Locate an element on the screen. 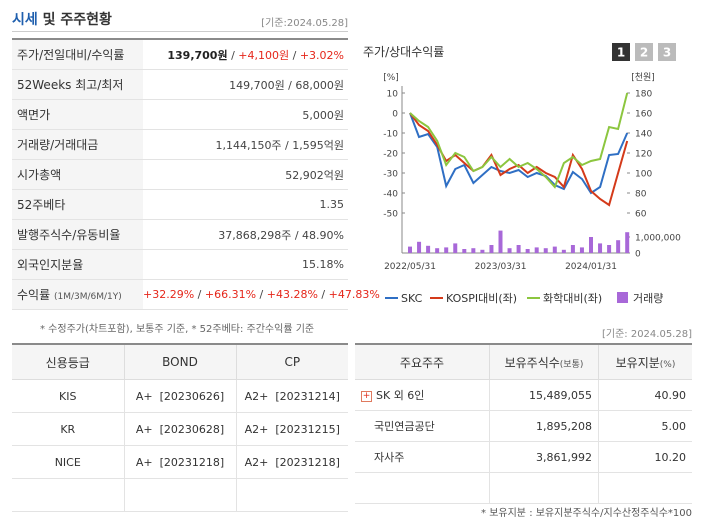  credit-row: KR A+ [20230628] A2+ [20231215] is located at coordinates (180, 429).